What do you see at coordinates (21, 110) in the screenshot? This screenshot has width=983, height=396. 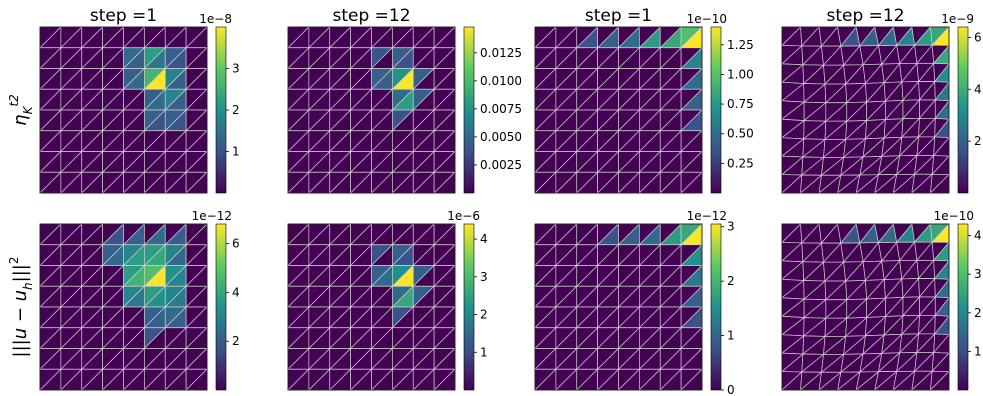 I see `row-label-eta: ηKt2` at bounding box center [21, 110].